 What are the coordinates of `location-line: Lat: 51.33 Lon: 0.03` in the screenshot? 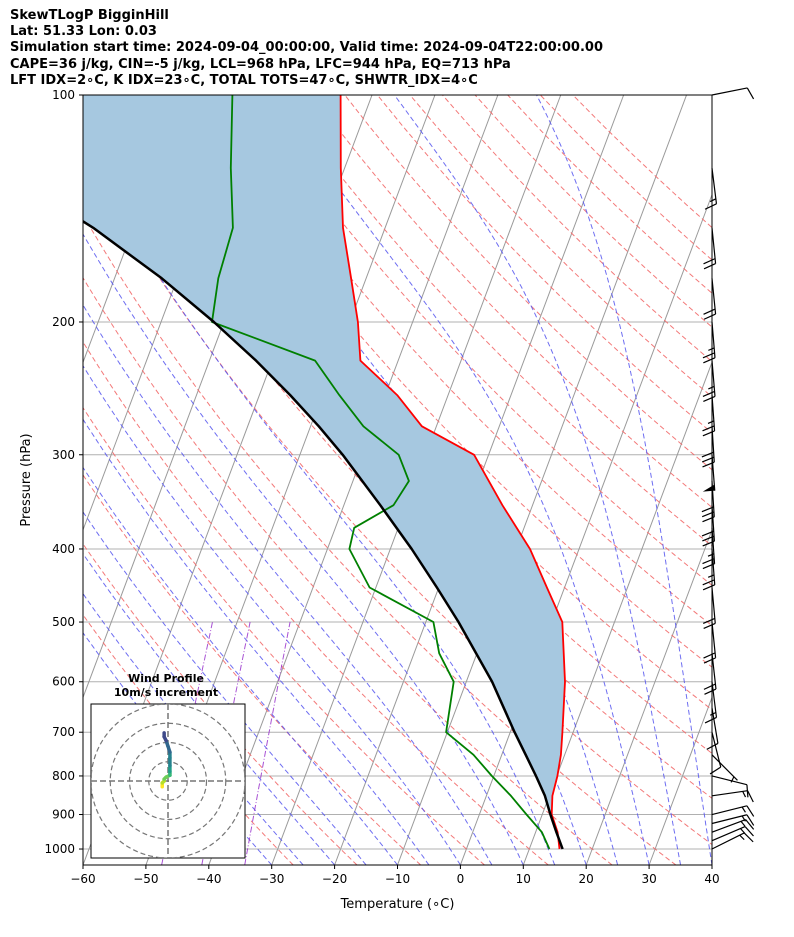 It's located at (83, 31).